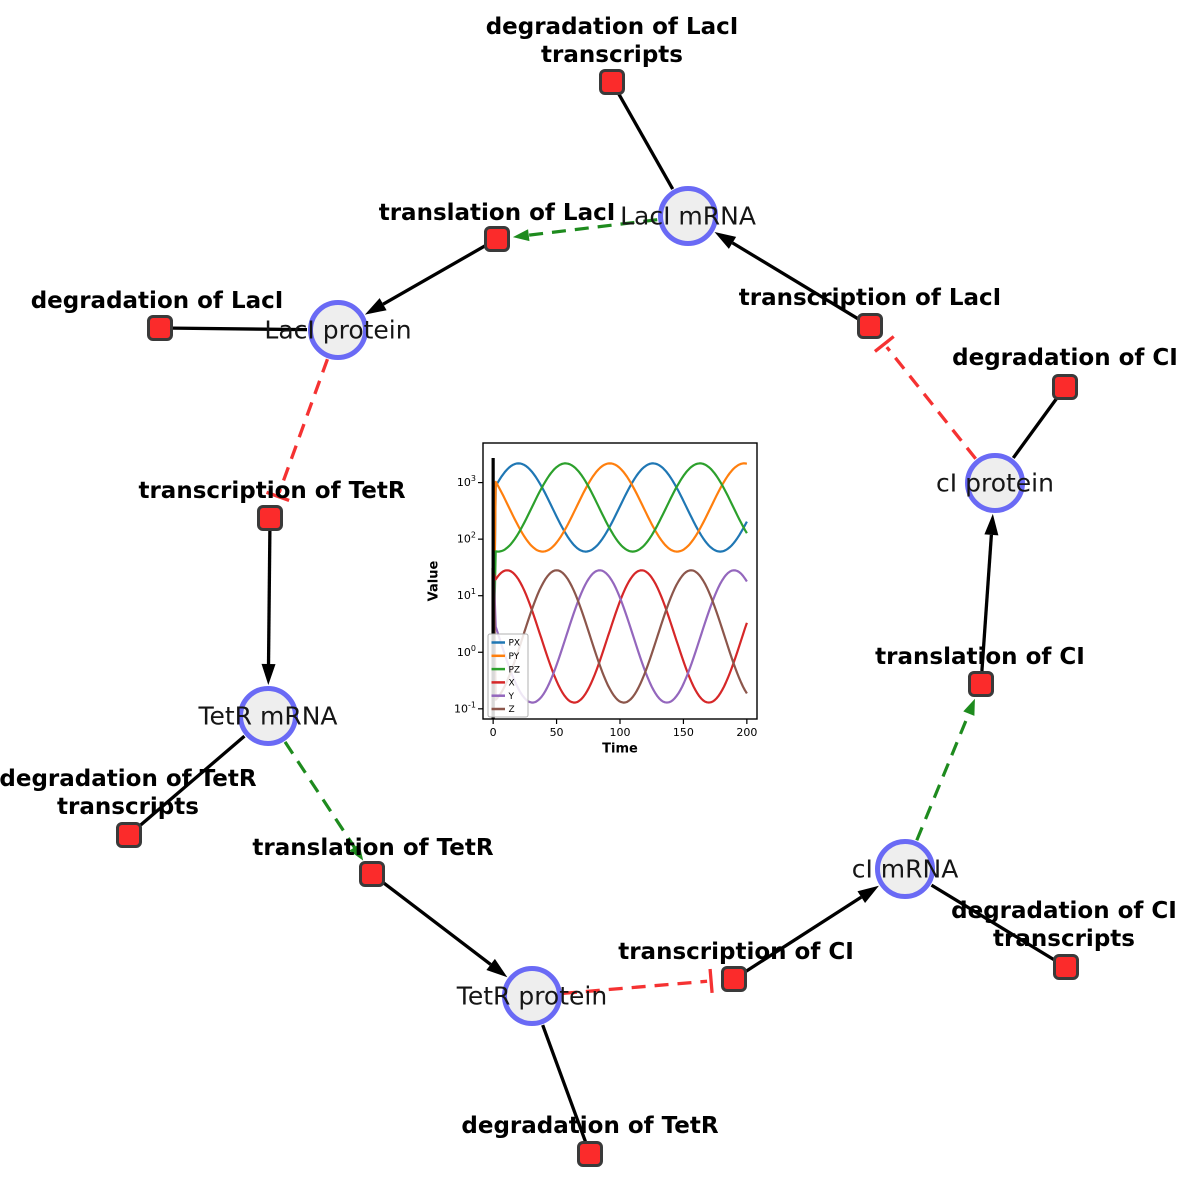 This screenshot has height=1200, width=1189. I want to click on reaction-node-deg_LacI, so click(159, 327).